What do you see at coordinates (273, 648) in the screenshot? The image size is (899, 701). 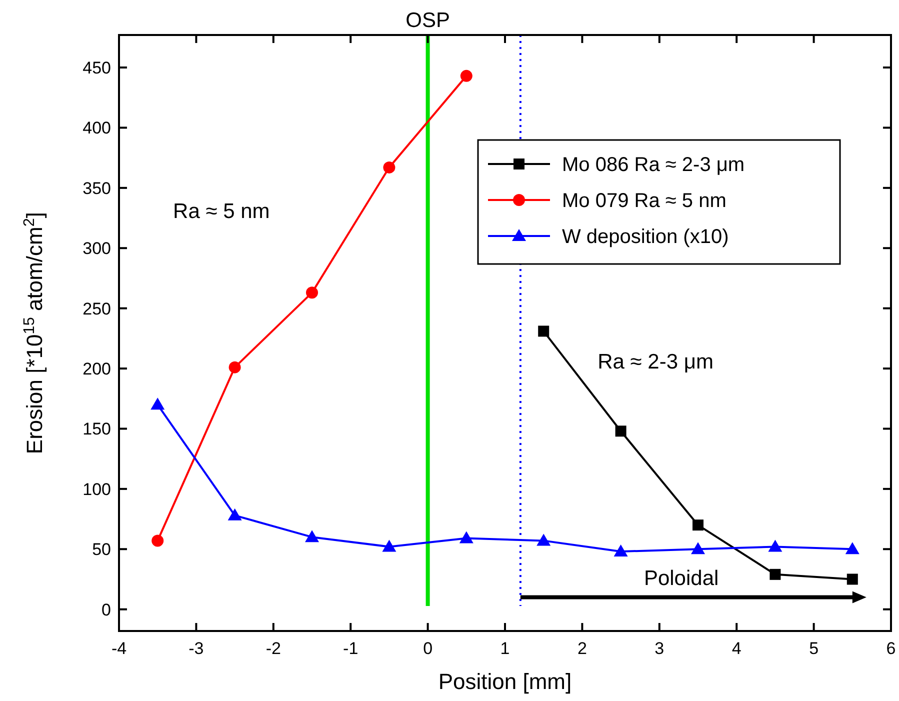 I see `x-tick-label: -2` at bounding box center [273, 648].